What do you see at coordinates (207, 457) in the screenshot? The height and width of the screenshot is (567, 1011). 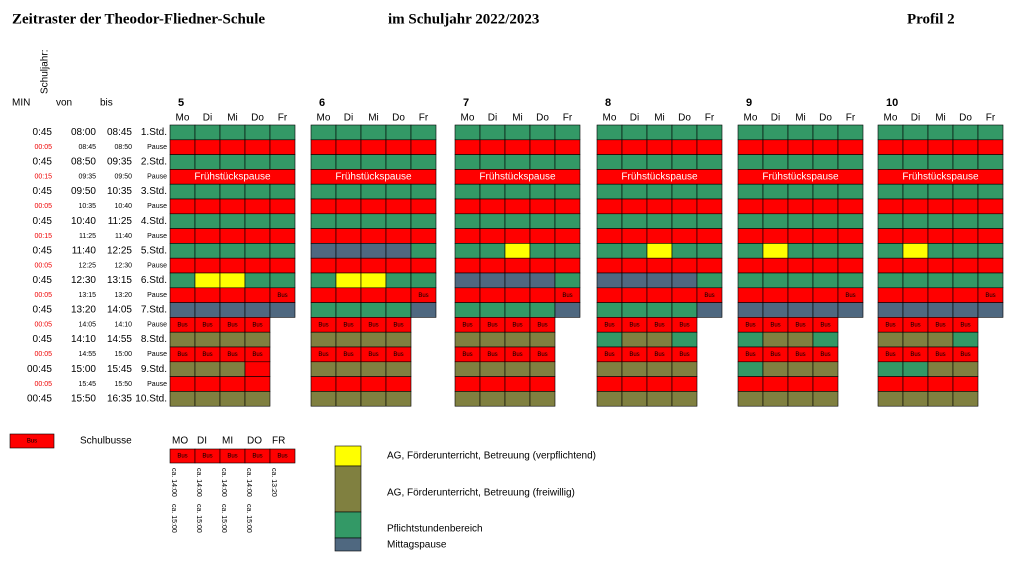 I see `bus-box-label: Bus` at bounding box center [207, 457].